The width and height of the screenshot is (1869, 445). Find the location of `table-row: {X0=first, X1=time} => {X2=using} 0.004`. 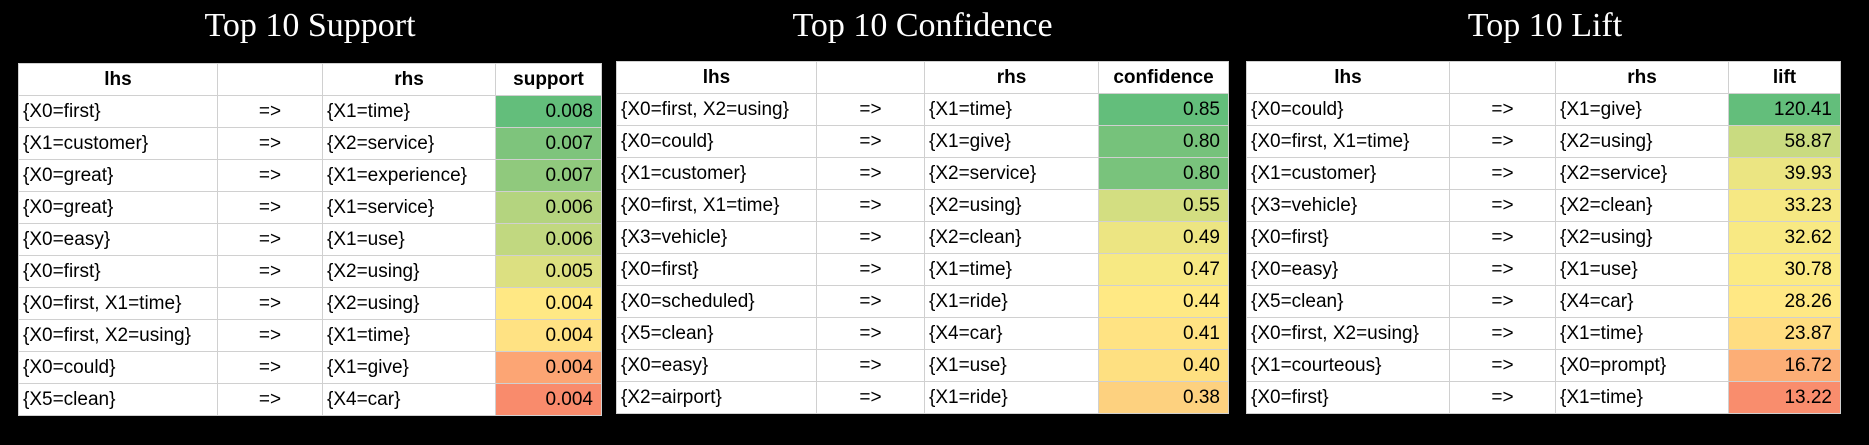

table-row: {X0=first, X1=time} => {X2=using} 0.004 is located at coordinates (310, 303).